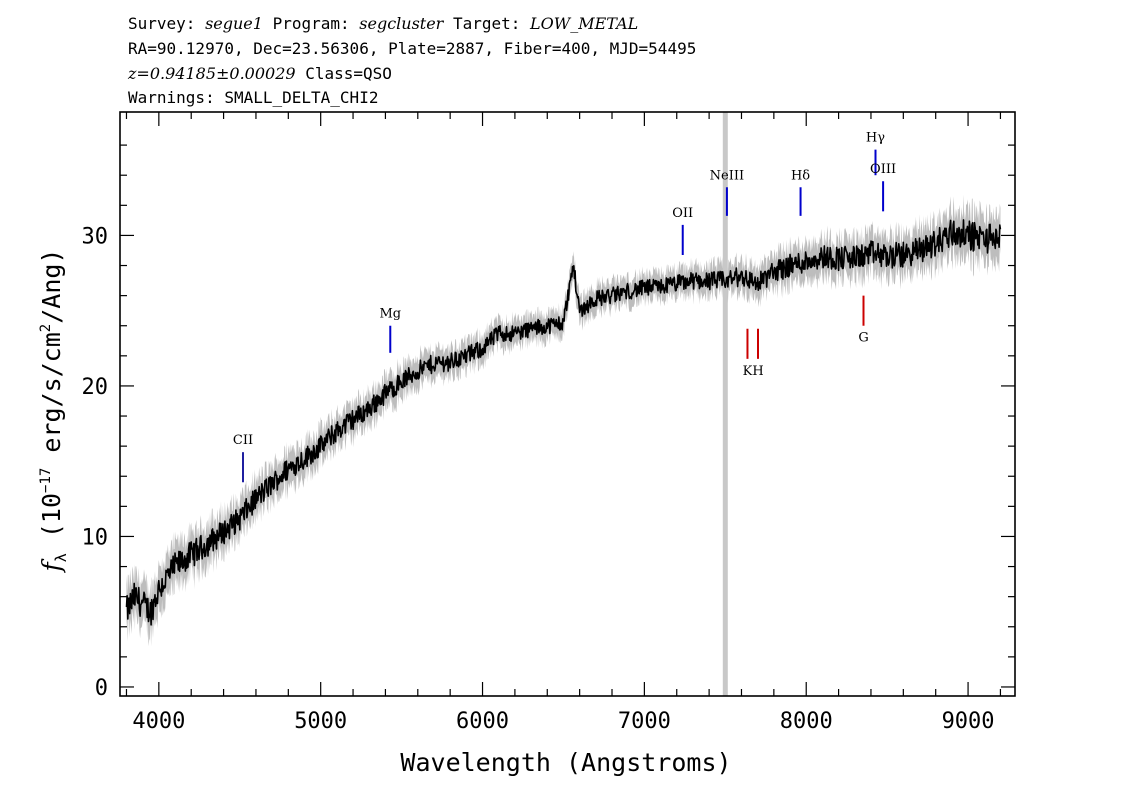 This screenshot has width=1134, height=810. I want to click on emission-line-label-oii: OII, so click(682, 213).